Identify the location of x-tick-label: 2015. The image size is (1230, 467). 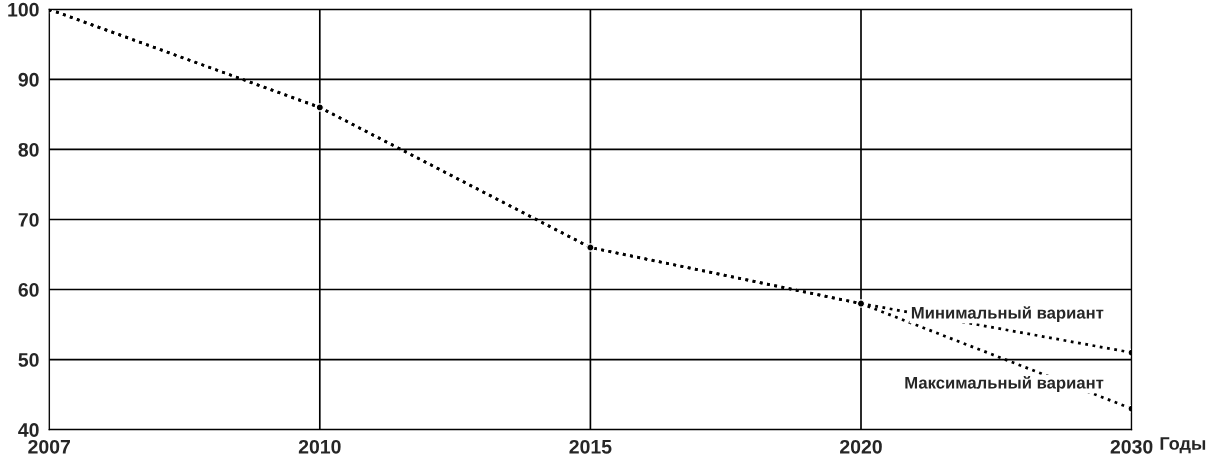
(590, 446).